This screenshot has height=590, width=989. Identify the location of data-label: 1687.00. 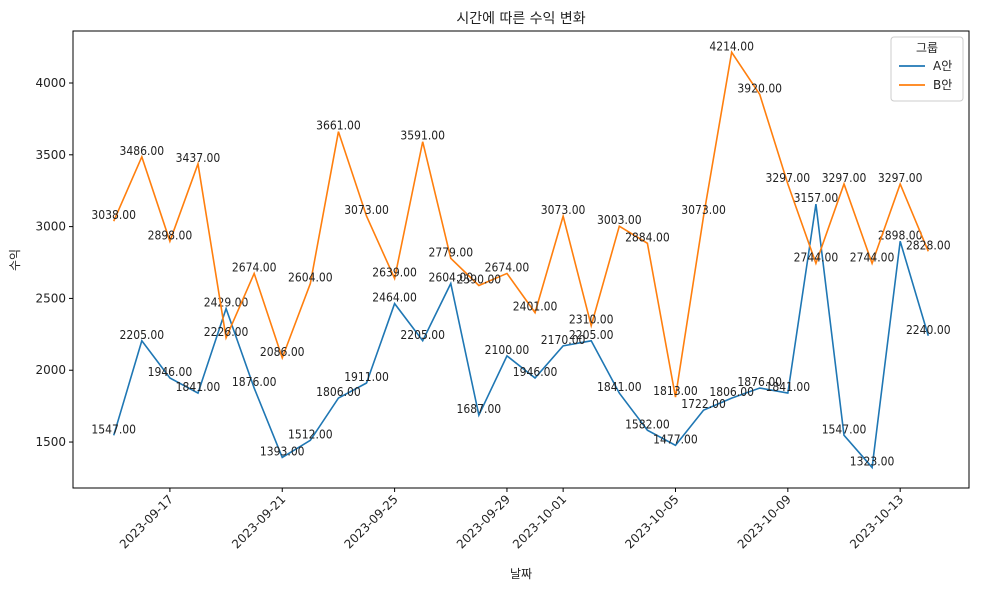
(479, 409).